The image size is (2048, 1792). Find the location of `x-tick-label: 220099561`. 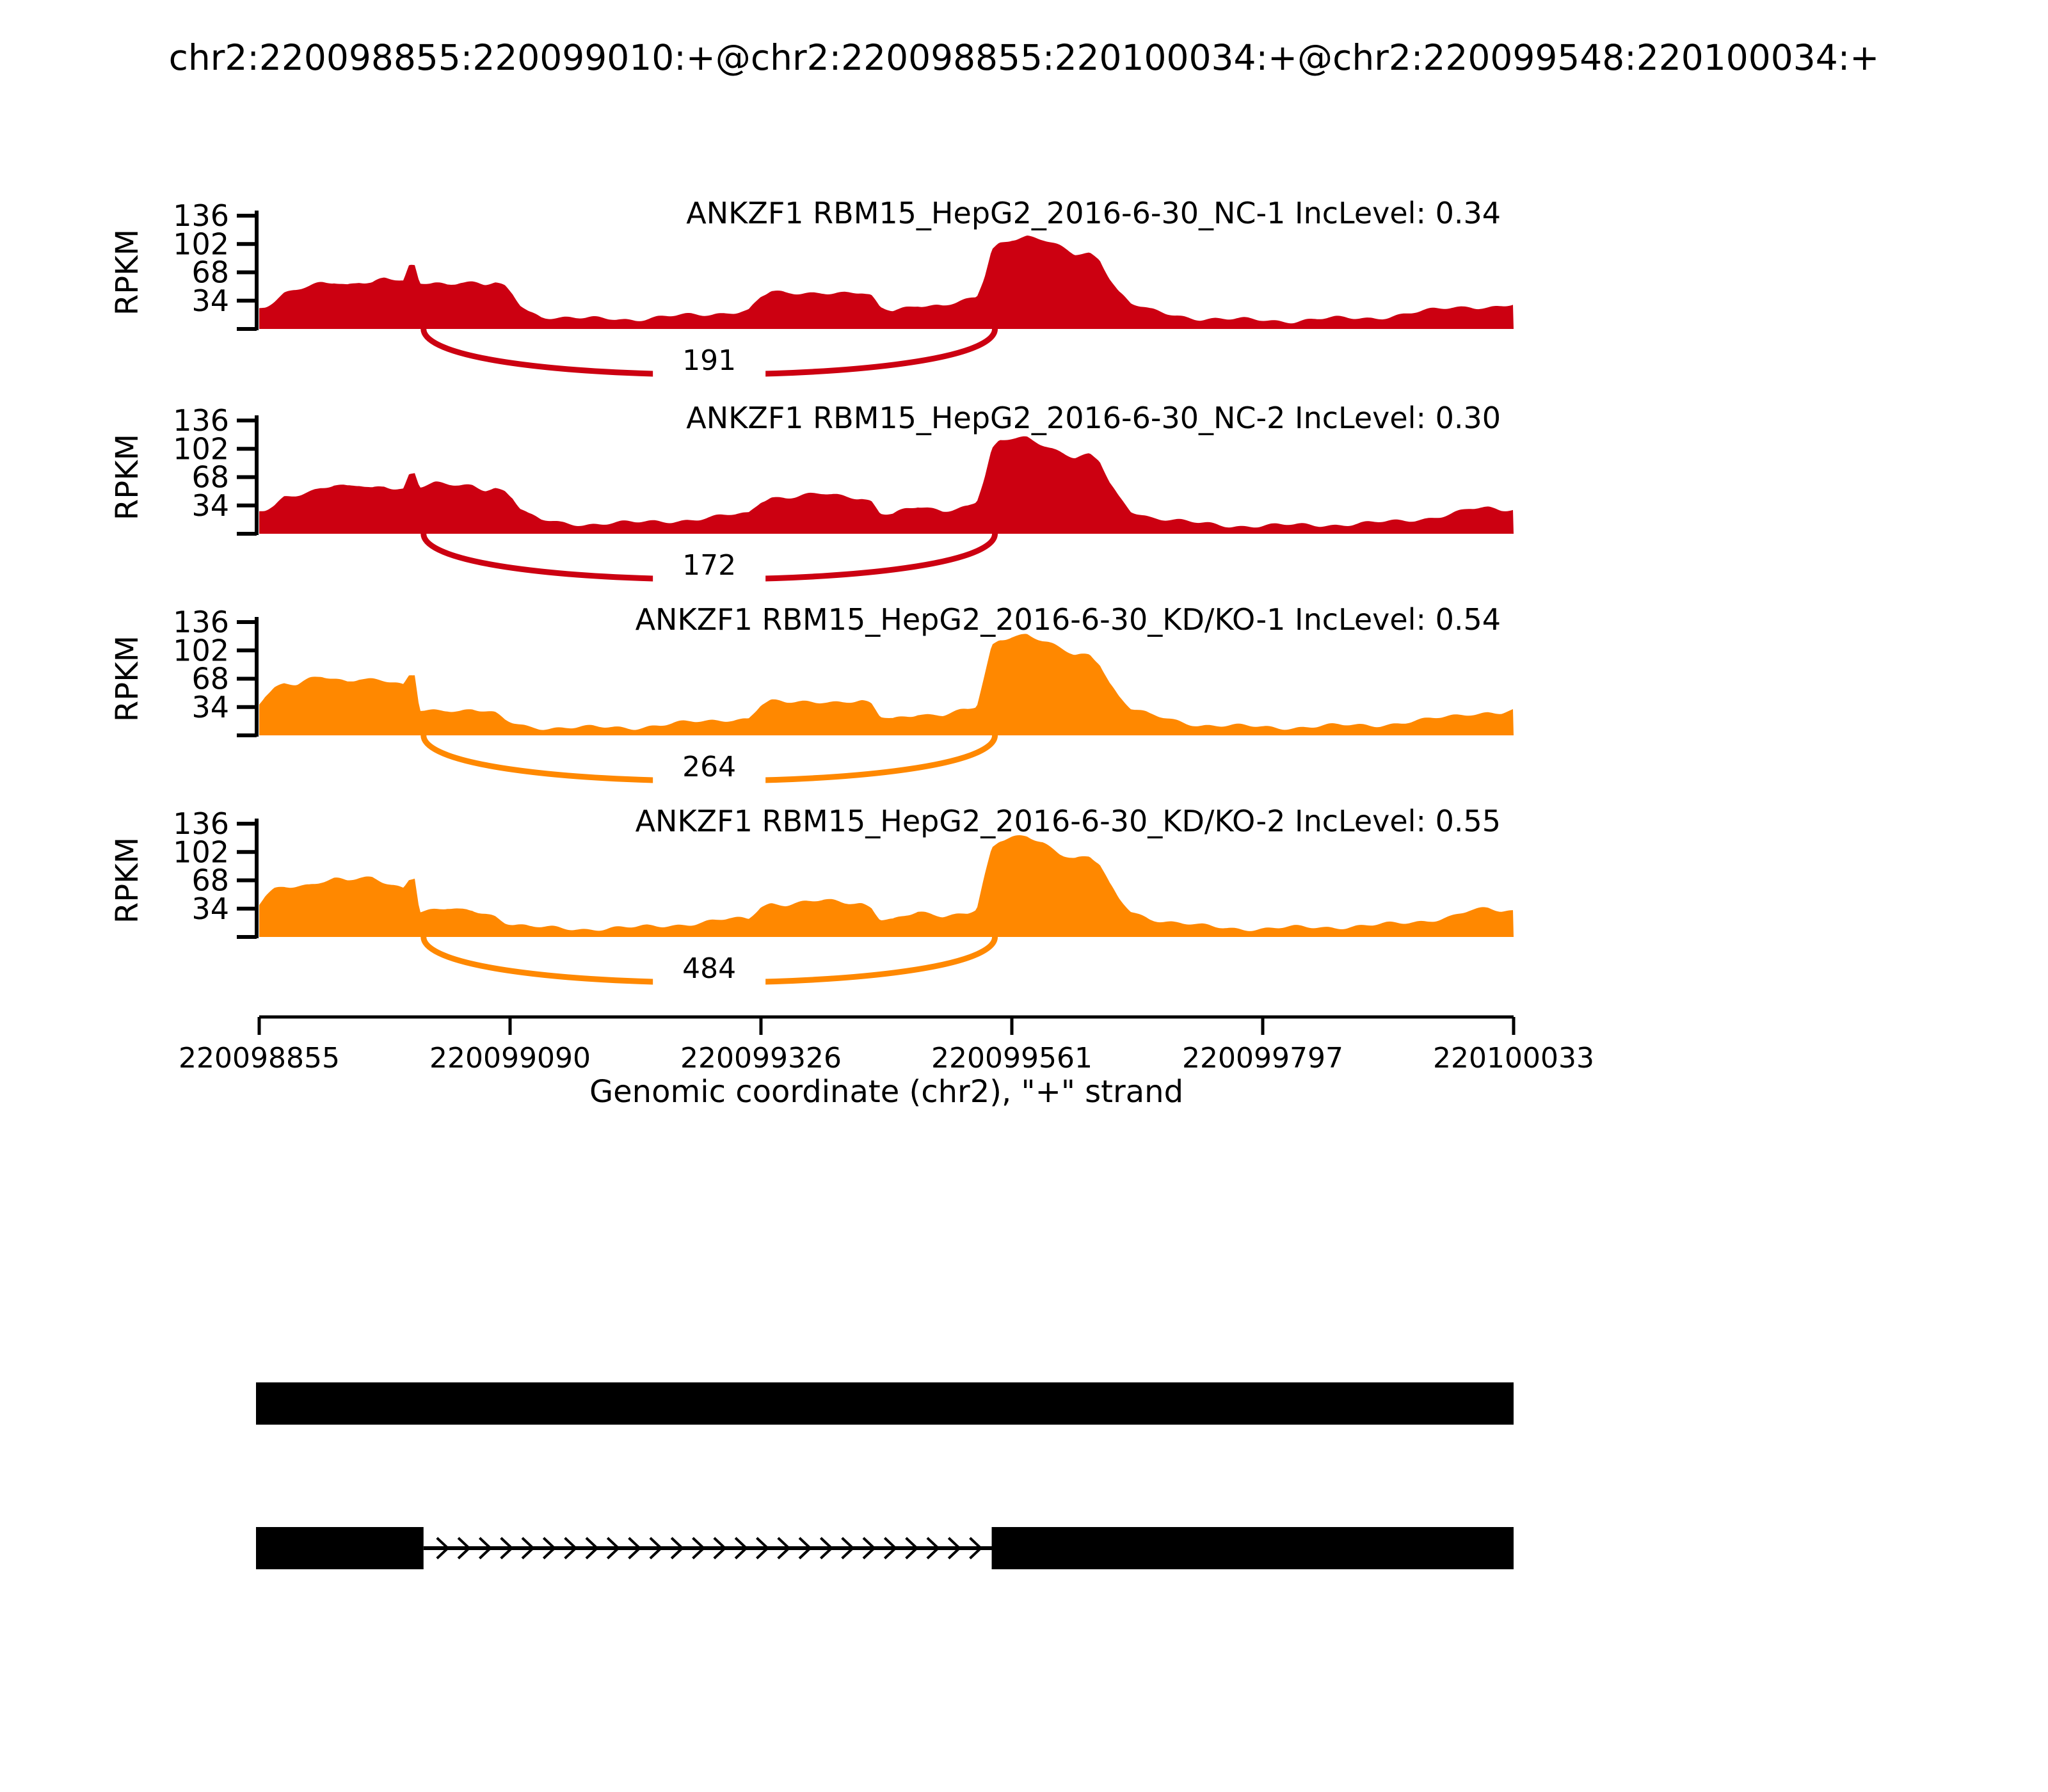

x-tick-label: 220099561 is located at coordinates (1011, 1058).